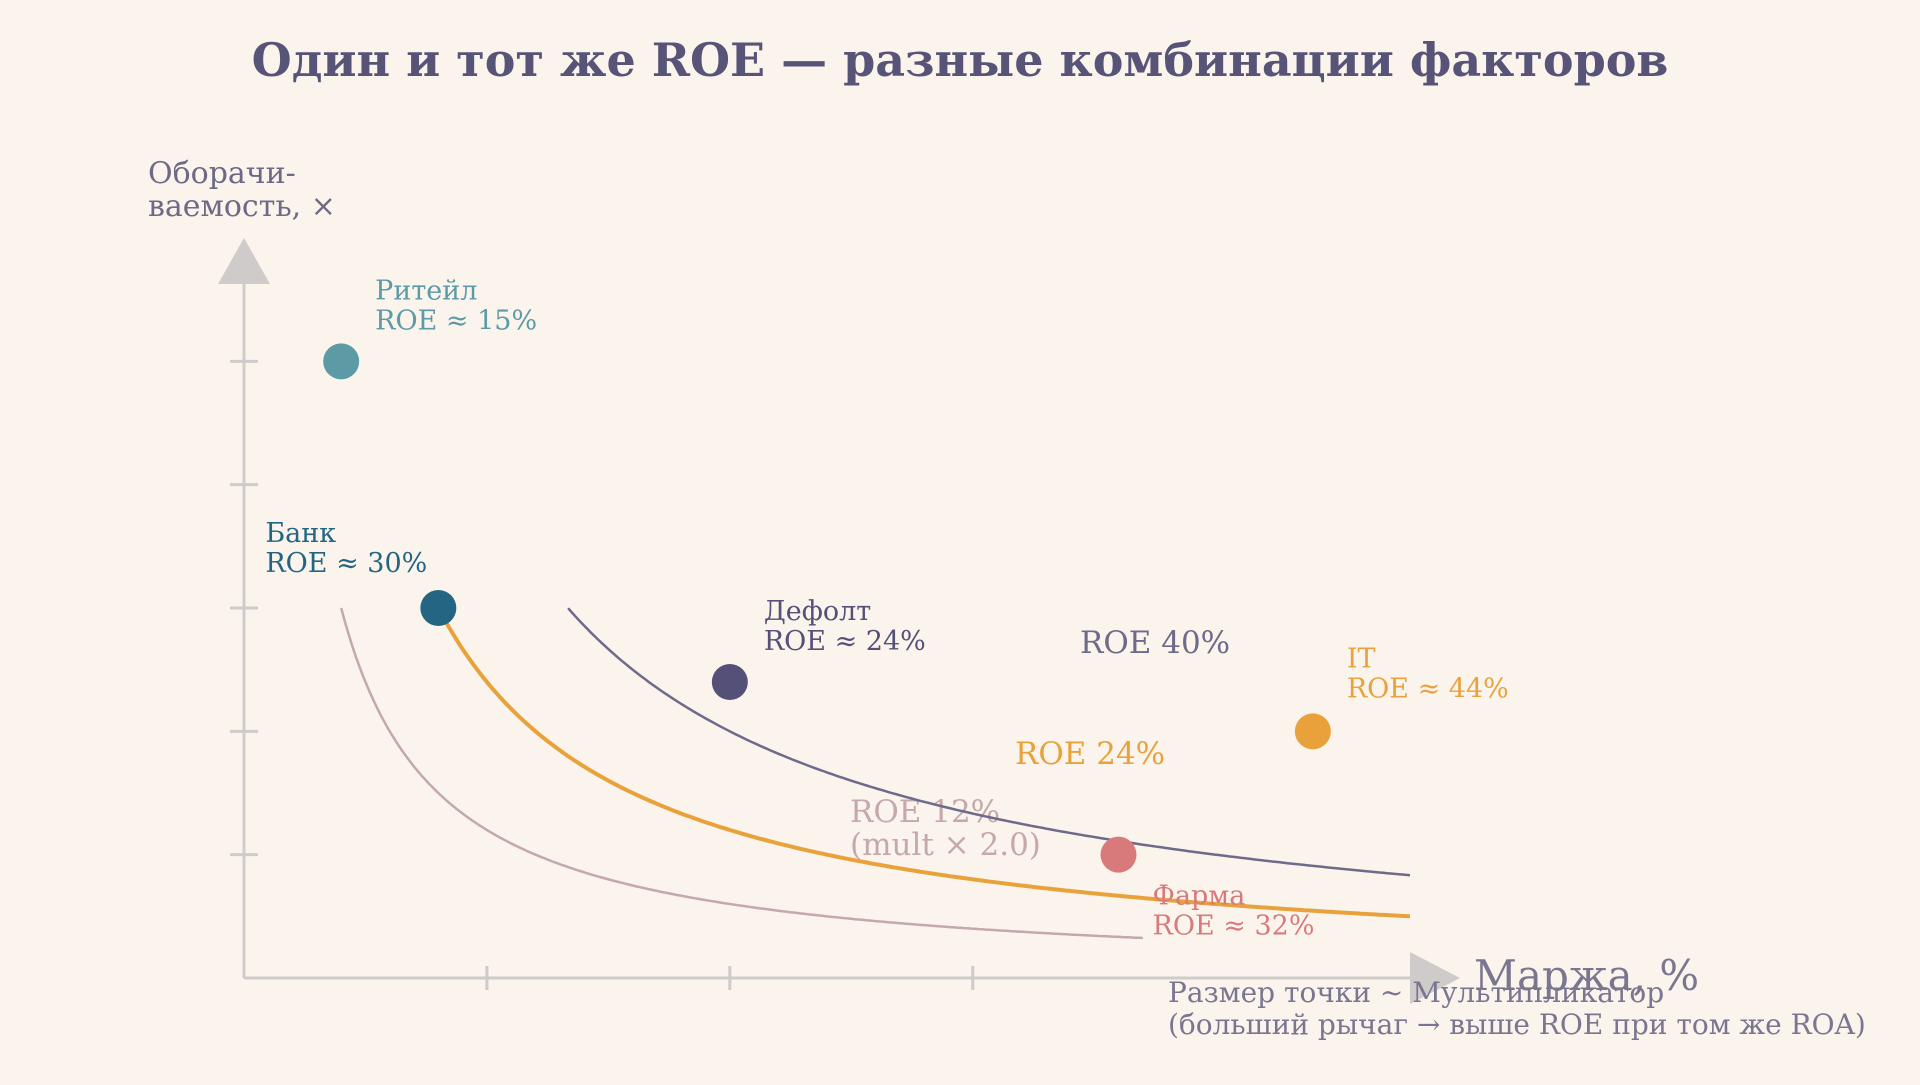 Image resolution: width=1920 pixels, height=1085 pixels. I want to click on legend-note-line1: Размер точки ~ Мультипликатор, so click(1416, 992).